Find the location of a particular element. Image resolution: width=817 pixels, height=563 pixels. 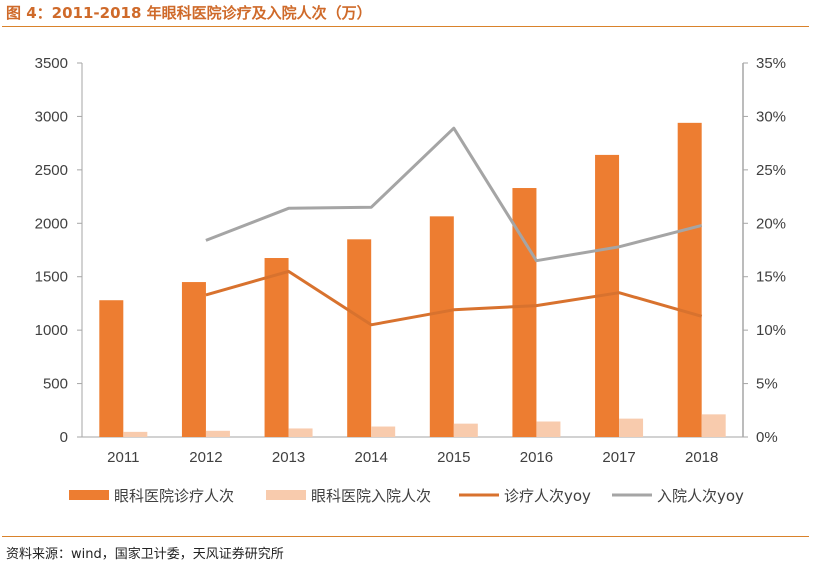

left-tick-label: 3000 is located at coordinates (51, 116).